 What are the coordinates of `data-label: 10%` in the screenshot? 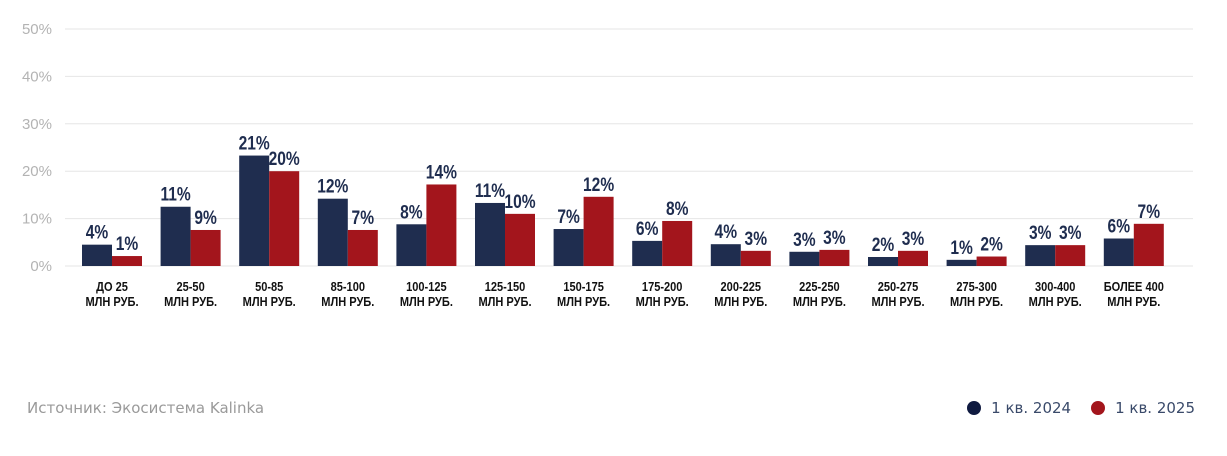 It's located at (519, 201).